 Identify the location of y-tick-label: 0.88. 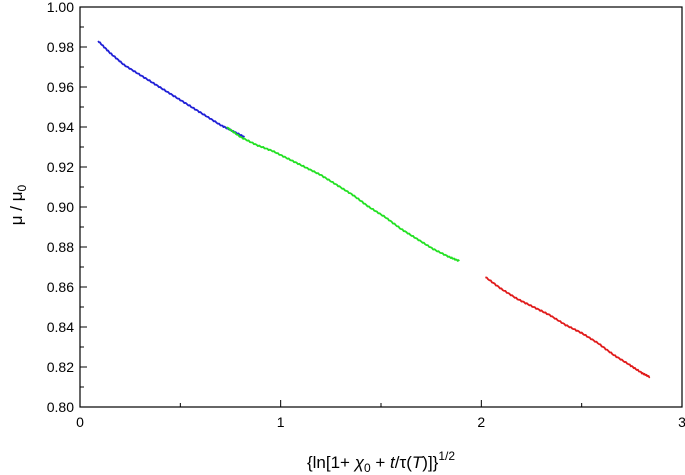
(60, 247).